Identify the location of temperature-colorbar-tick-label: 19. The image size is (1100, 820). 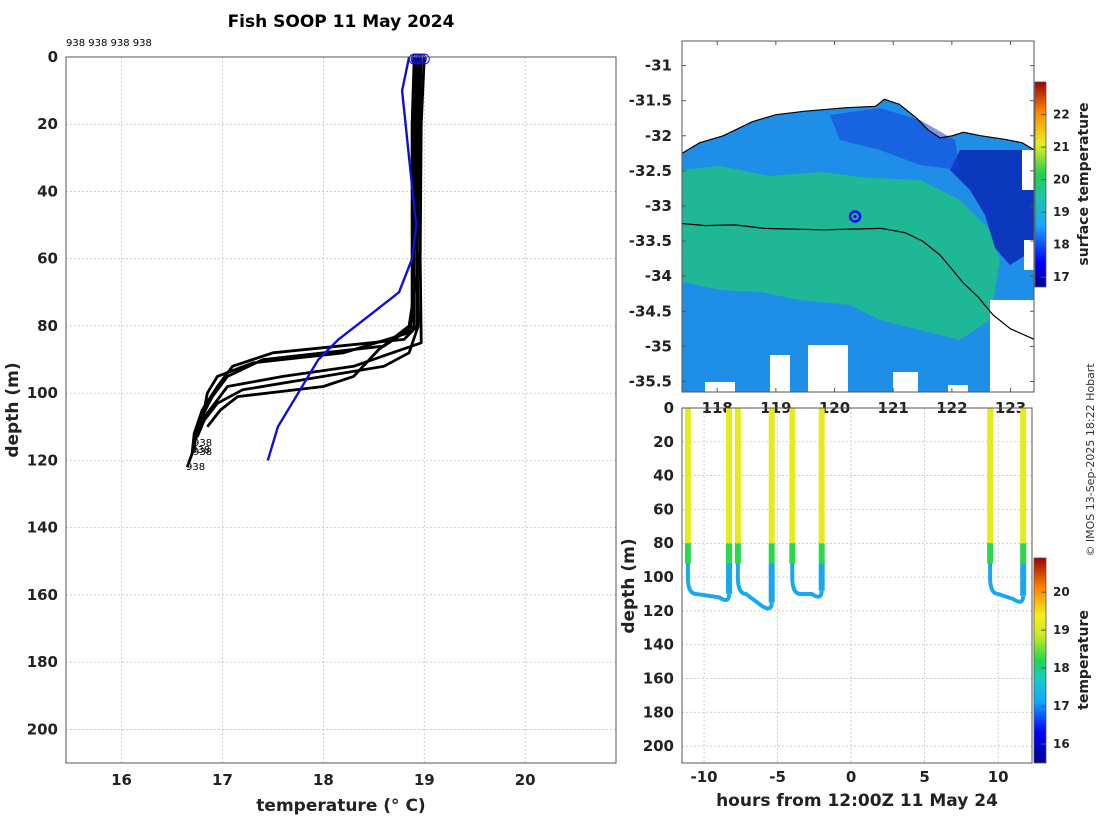
(1061, 630).